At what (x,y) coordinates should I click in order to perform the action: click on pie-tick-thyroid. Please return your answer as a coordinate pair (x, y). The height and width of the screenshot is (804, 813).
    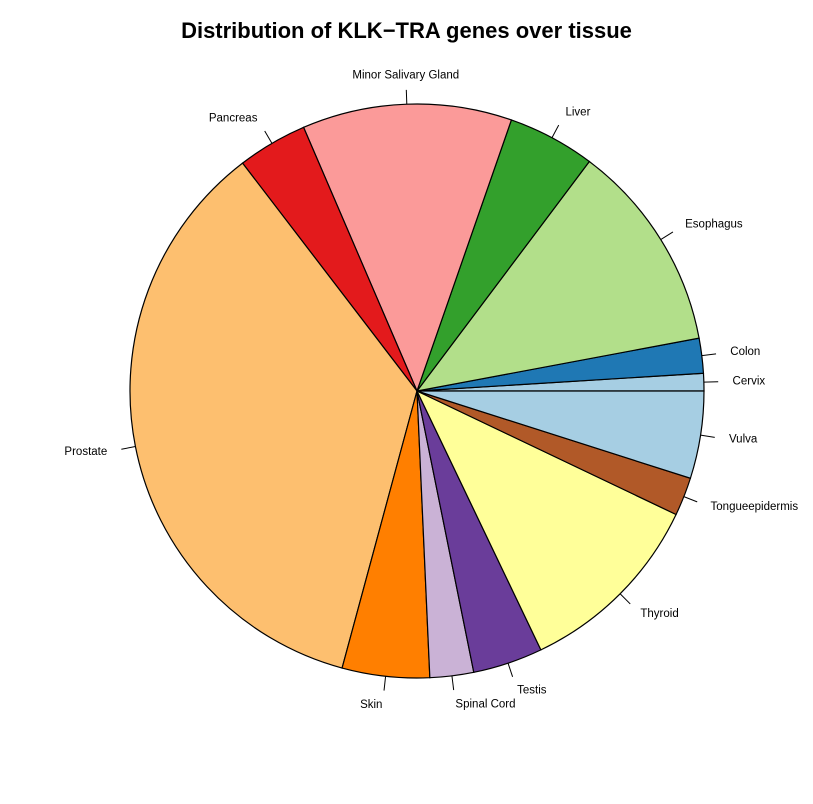
    Looking at the image, I should click on (625, 599).